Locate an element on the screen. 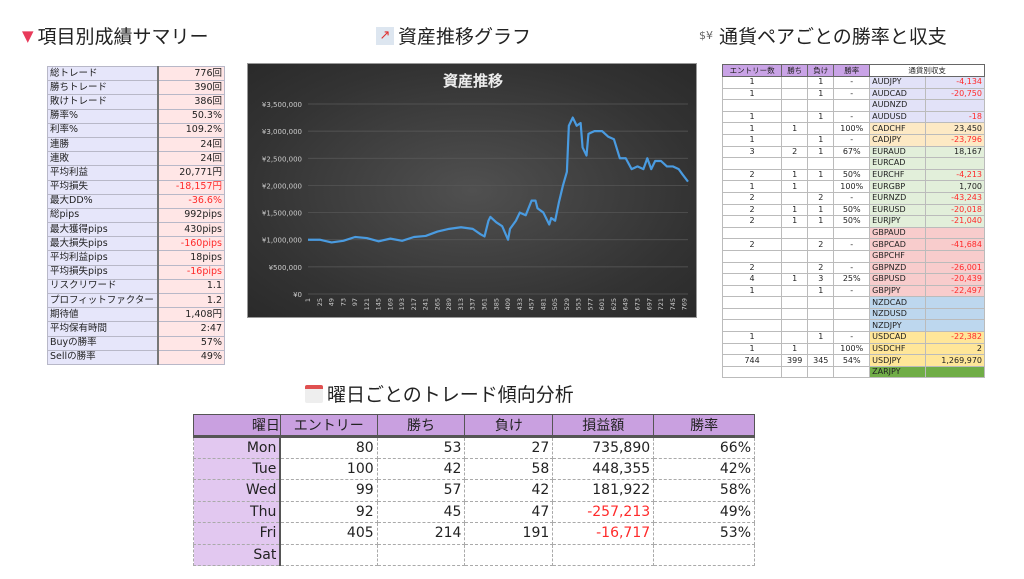 This screenshot has width=1024, height=579. pnl-cell: 23,450 is located at coordinates (955, 128).